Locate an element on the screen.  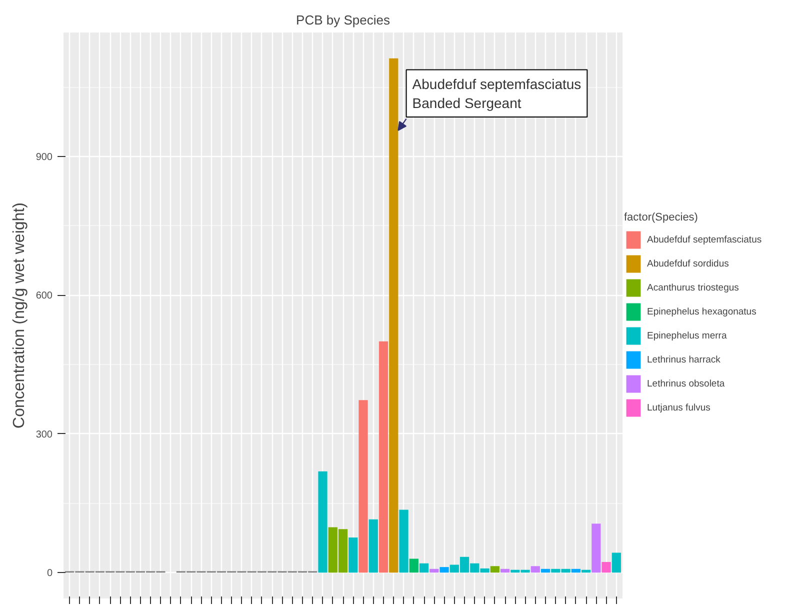
y-tick-label: 0 is located at coordinates (49, 574).